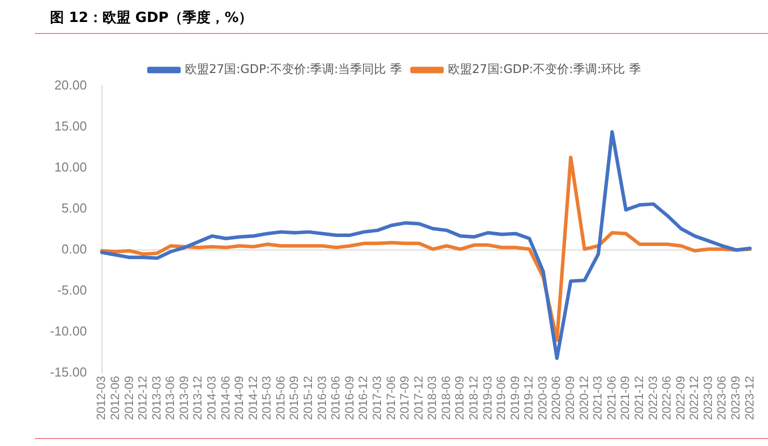 The height and width of the screenshot is (446, 768). Describe the element at coordinates (694, 398) in the screenshot. I see `x-tick-label: 2022-12` at that location.